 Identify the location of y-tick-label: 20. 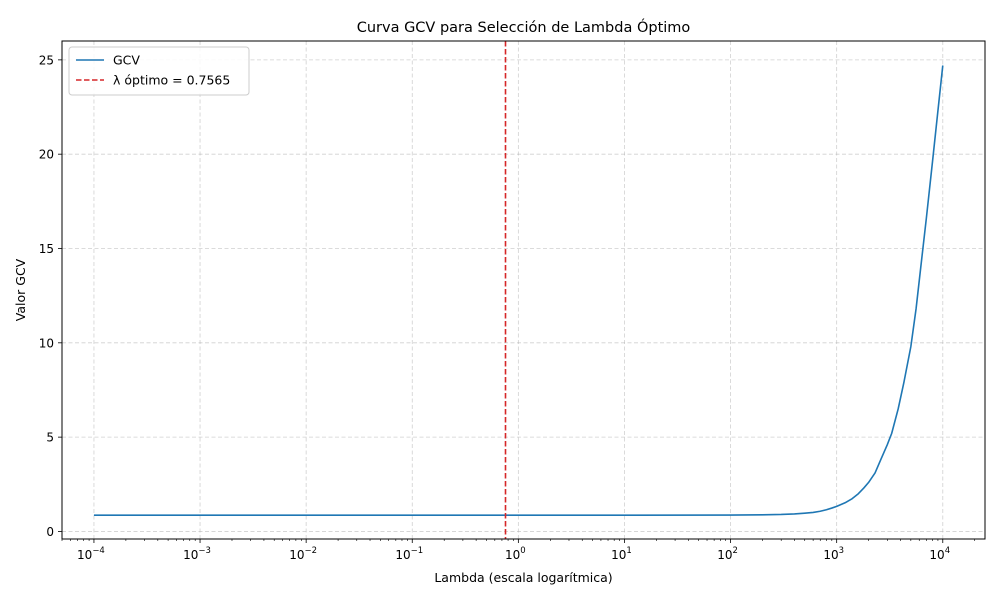
(46, 155).